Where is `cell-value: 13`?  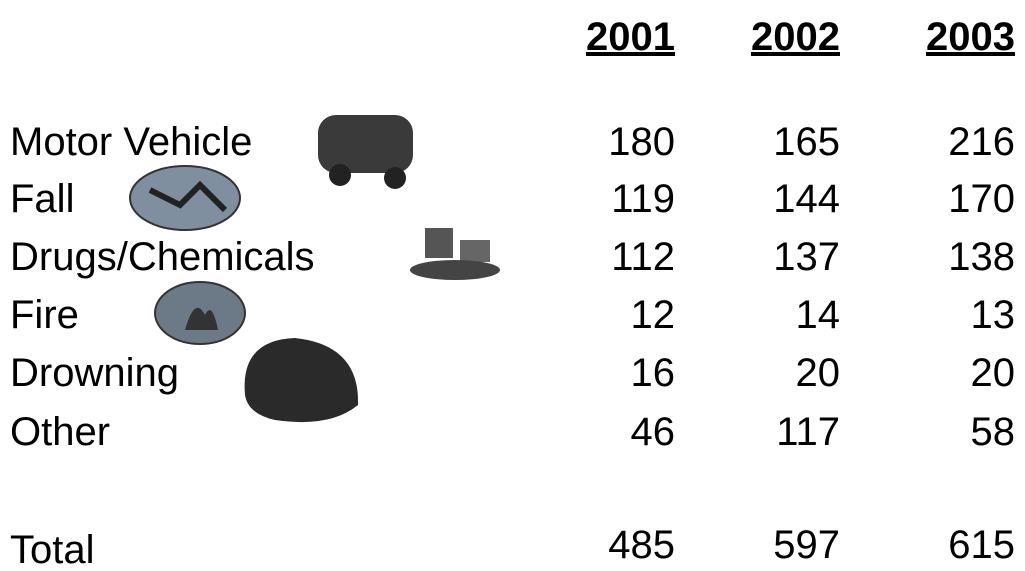
cell-value: 13 is located at coordinates (993, 315).